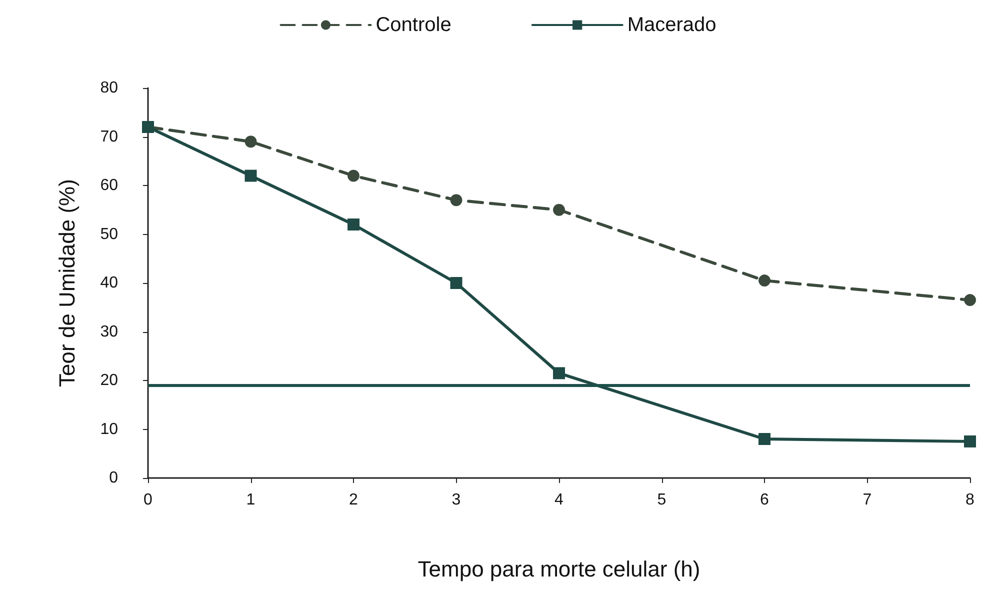  Describe the element at coordinates (970, 500) in the screenshot. I see `x-tick-label: 8` at that location.